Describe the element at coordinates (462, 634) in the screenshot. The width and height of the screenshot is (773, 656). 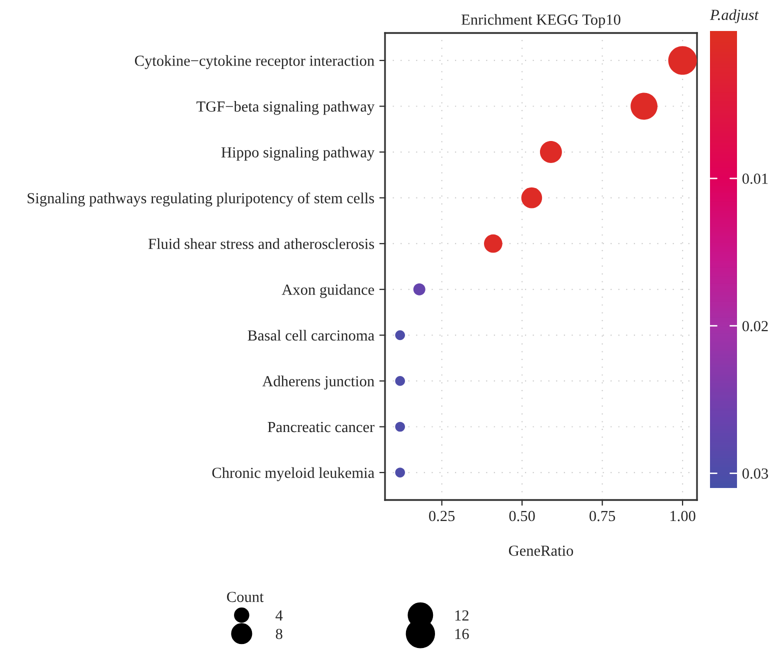
I see `legend-label: 16` at that location.